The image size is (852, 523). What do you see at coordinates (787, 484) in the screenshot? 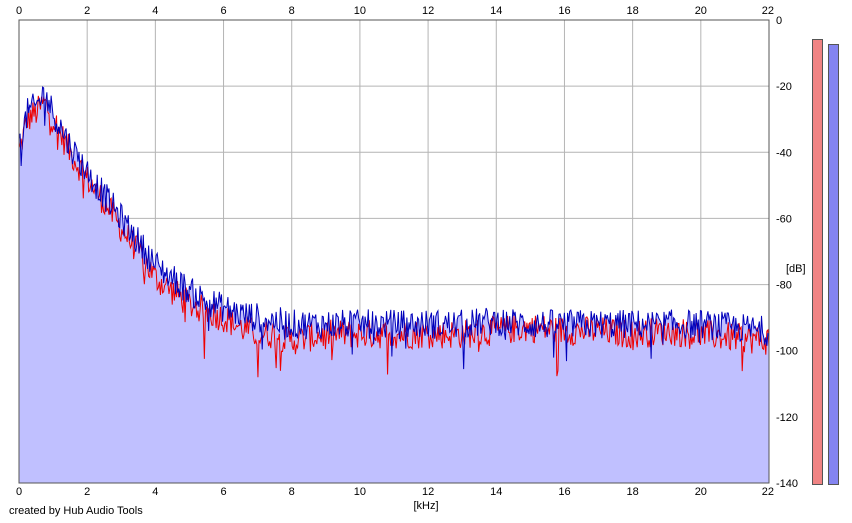
I see `y-tick-label: -140` at bounding box center [787, 484].